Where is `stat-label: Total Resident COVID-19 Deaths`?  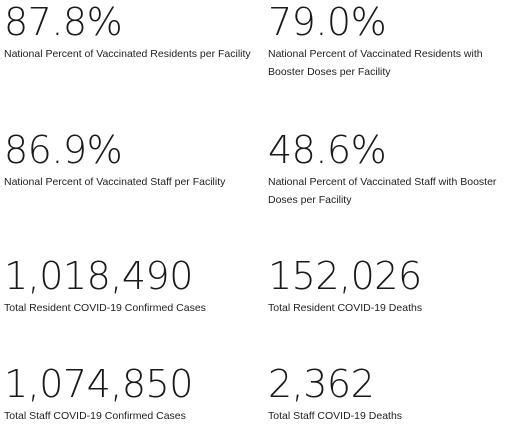 stat-label: Total Resident COVID-19 Deaths is located at coordinates (345, 308).